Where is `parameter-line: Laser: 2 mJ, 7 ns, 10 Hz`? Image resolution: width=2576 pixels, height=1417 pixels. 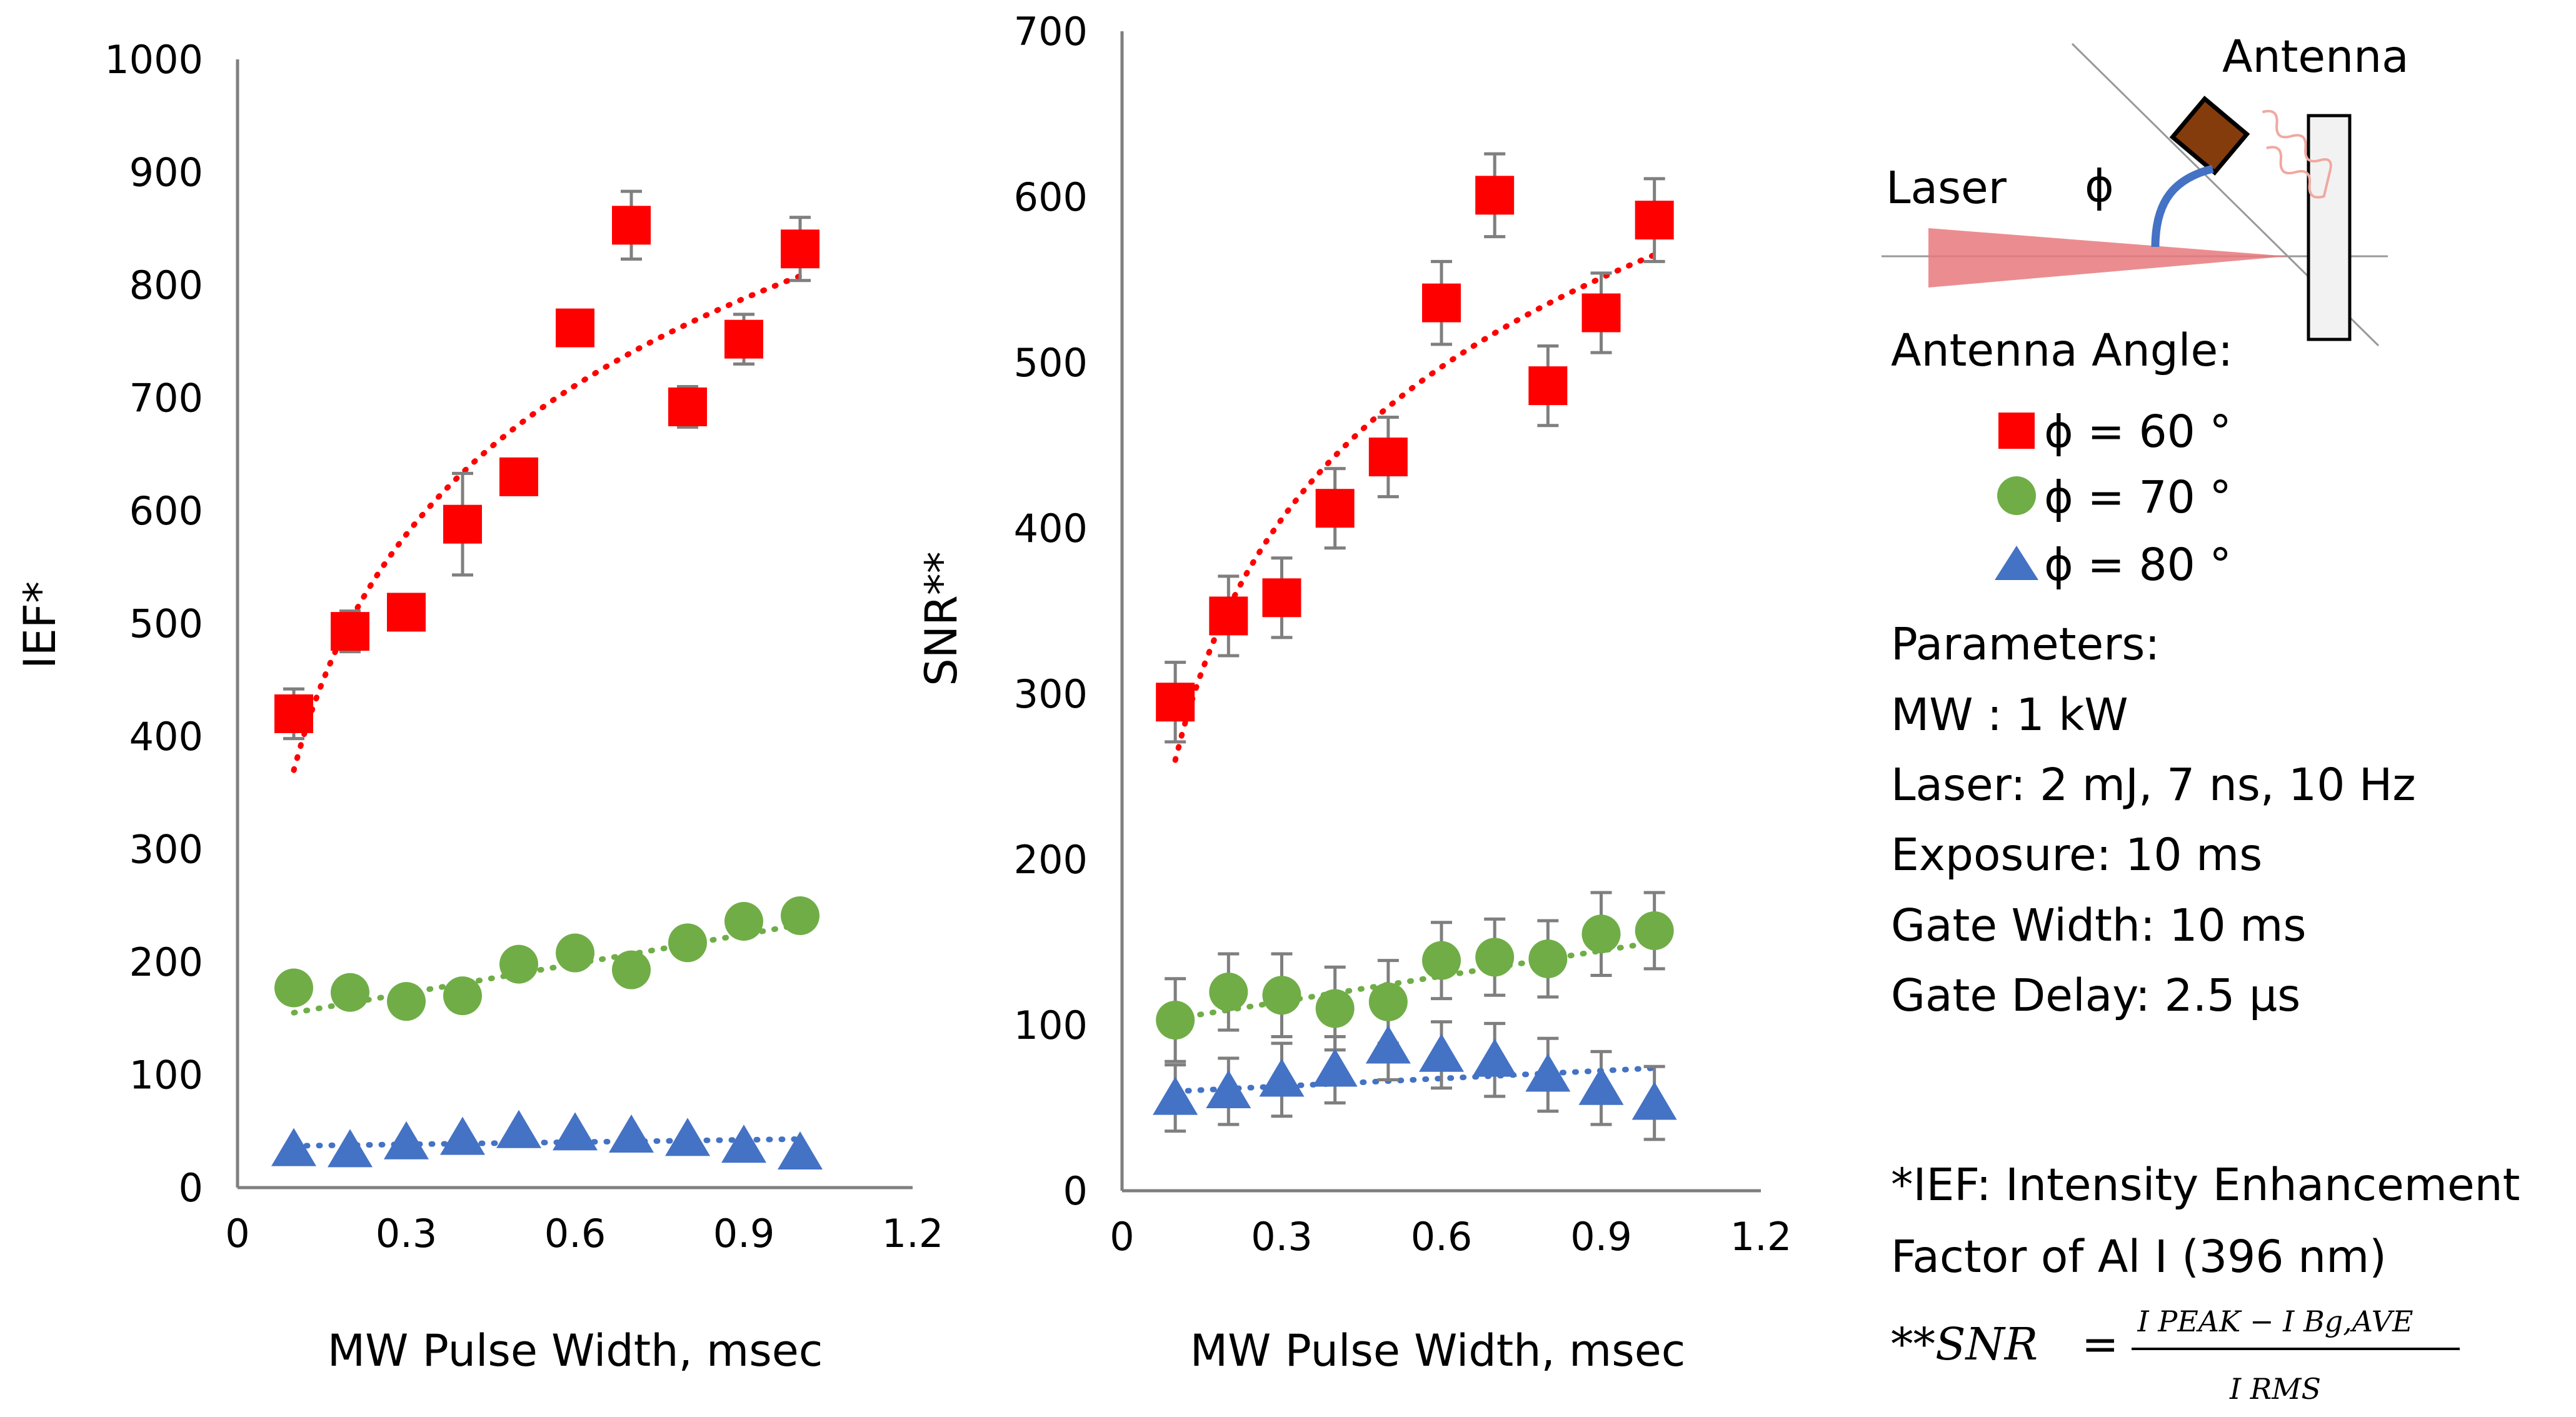
parameter-line: Laser: 2 mJ, 7 ns, 10 Hz is located at coordinates (2153, 785).